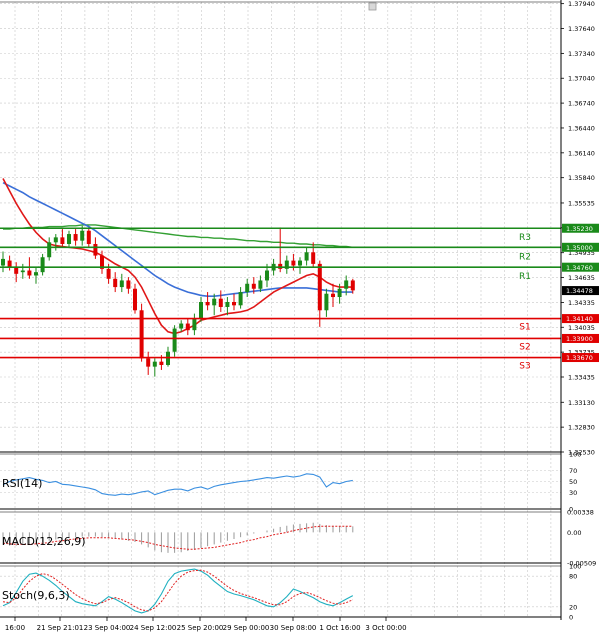 Image resolution: width=600 pixels, height=639 pixels. What do you see at coordinates (525, 257) in the screenshot?
I see `level-name-r2: R2` at bounding box center [525, 257].